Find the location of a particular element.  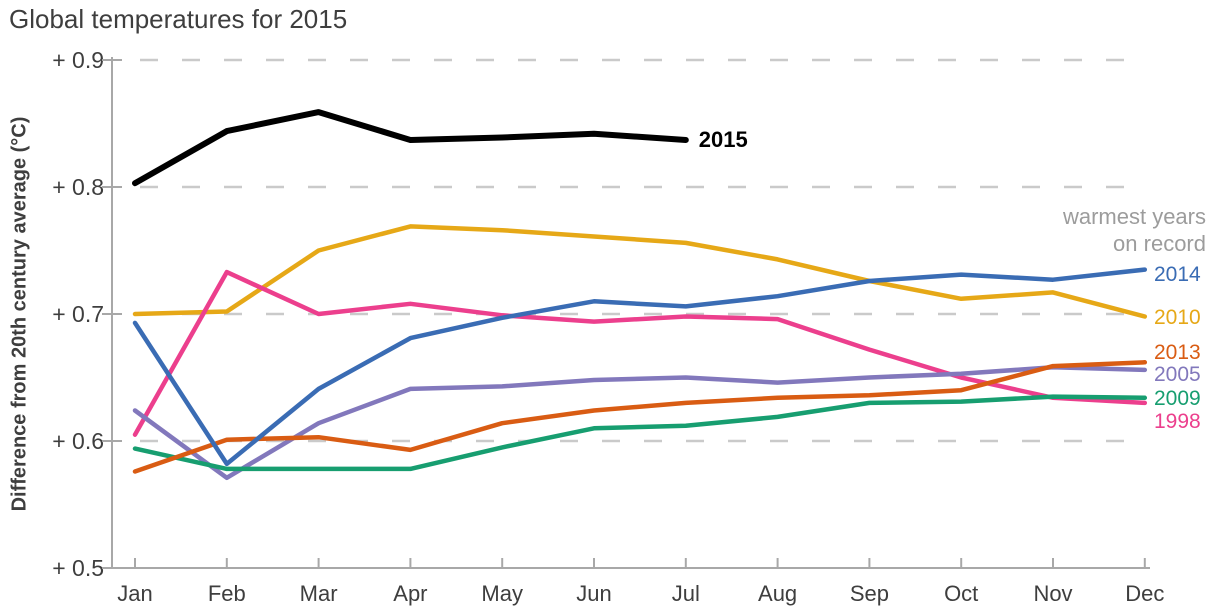

series-line-2015 is located at coordinates (410, 148).